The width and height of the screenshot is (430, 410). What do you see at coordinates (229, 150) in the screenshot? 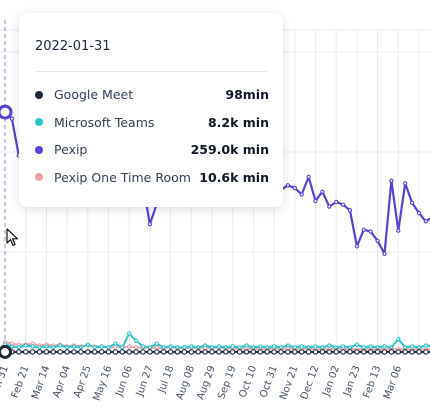
I see `tooltip-series-value: 259.0k min` at bounding box center [229, 150].